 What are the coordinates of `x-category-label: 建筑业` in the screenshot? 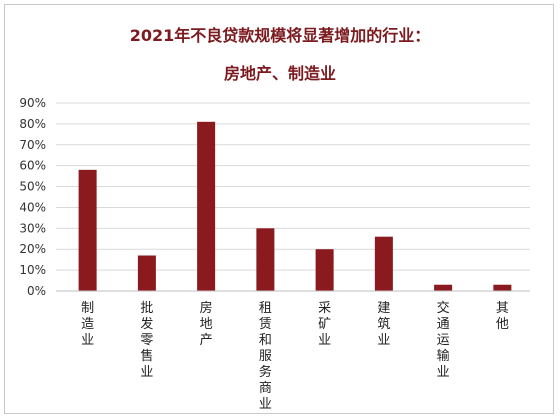 It's located at (383, 324).